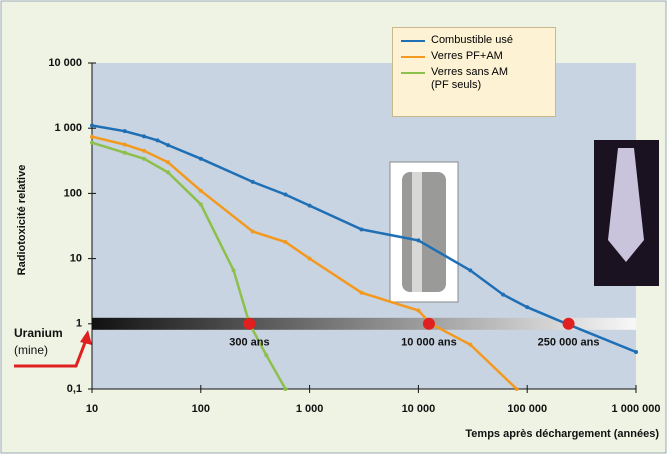  I want to click on arrow-head, so click(86, 337).